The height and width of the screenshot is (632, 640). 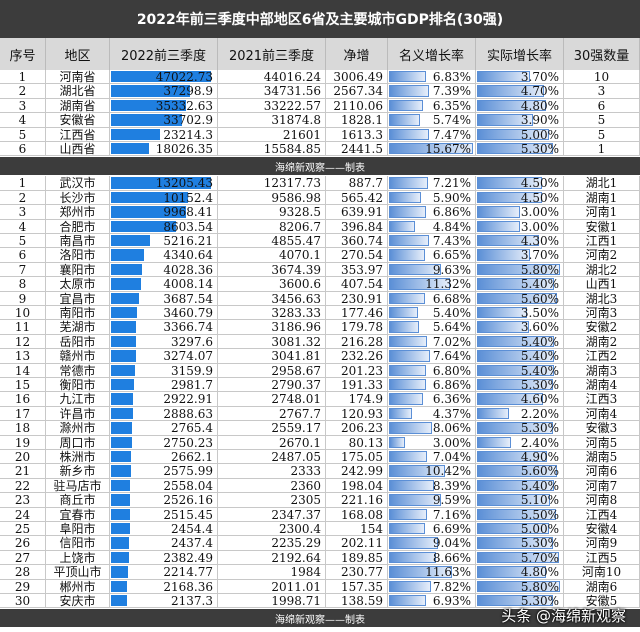 What do you see at coordinates (296, 557) in the screenshot?
I see `text-gdp-2021: 2192.64` at bounding box center [296, 557].